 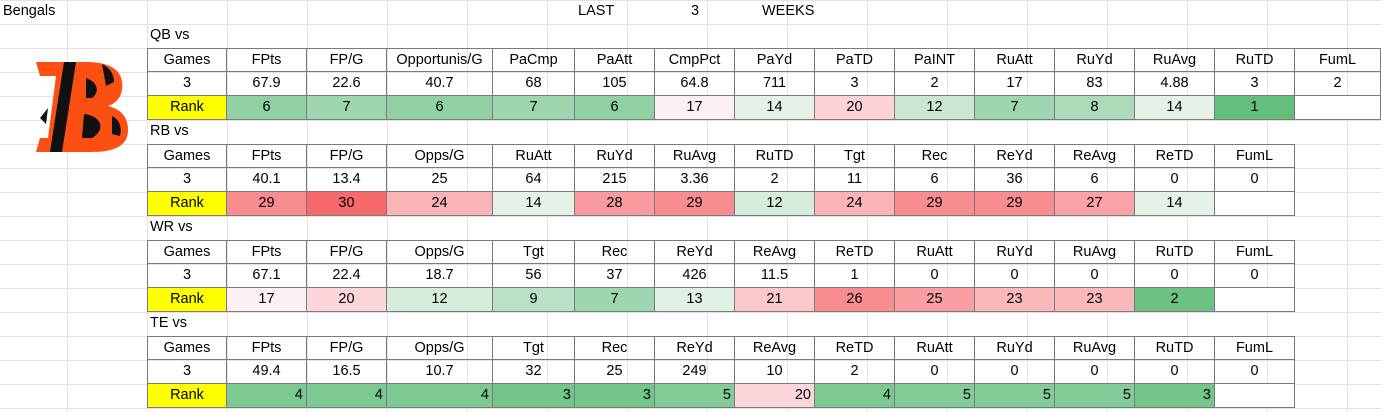 I want to click on value-cell: 64.8, so click(x=695, y=84).